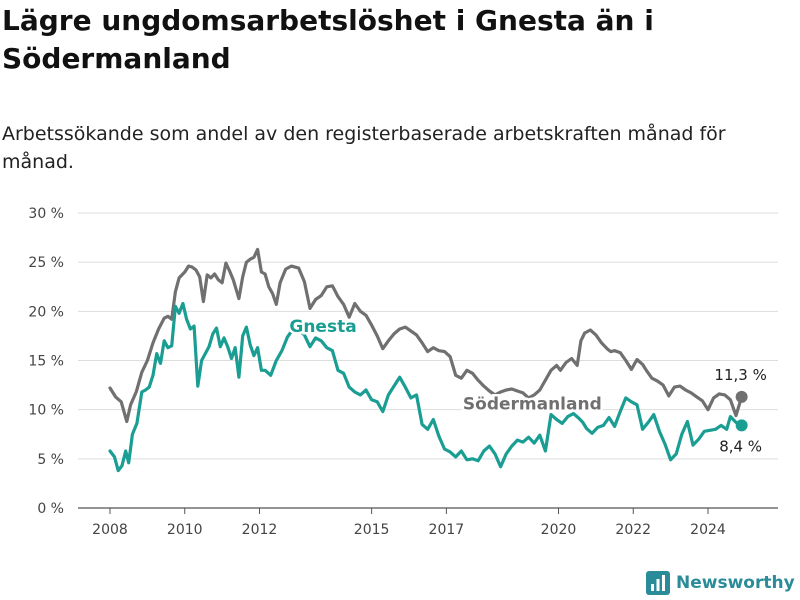 This screenshot has height=600, width=800. Describe the element at coordinates (46, 214) in the screenshot. I see `y-tick-label: 30 %` at that location.